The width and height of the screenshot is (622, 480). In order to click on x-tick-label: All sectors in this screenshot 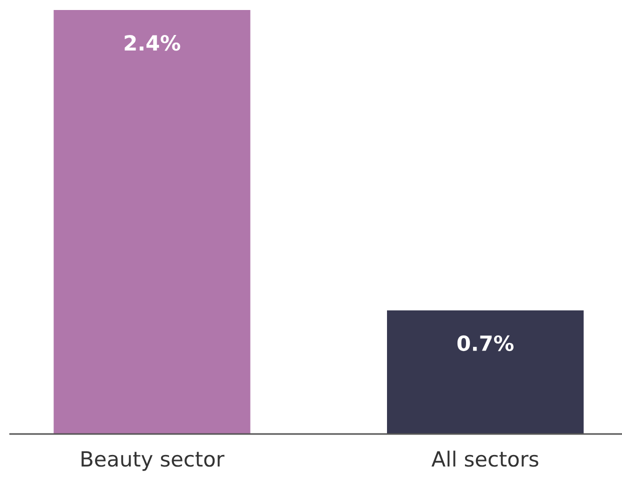, I will do `click(485, 458)`.